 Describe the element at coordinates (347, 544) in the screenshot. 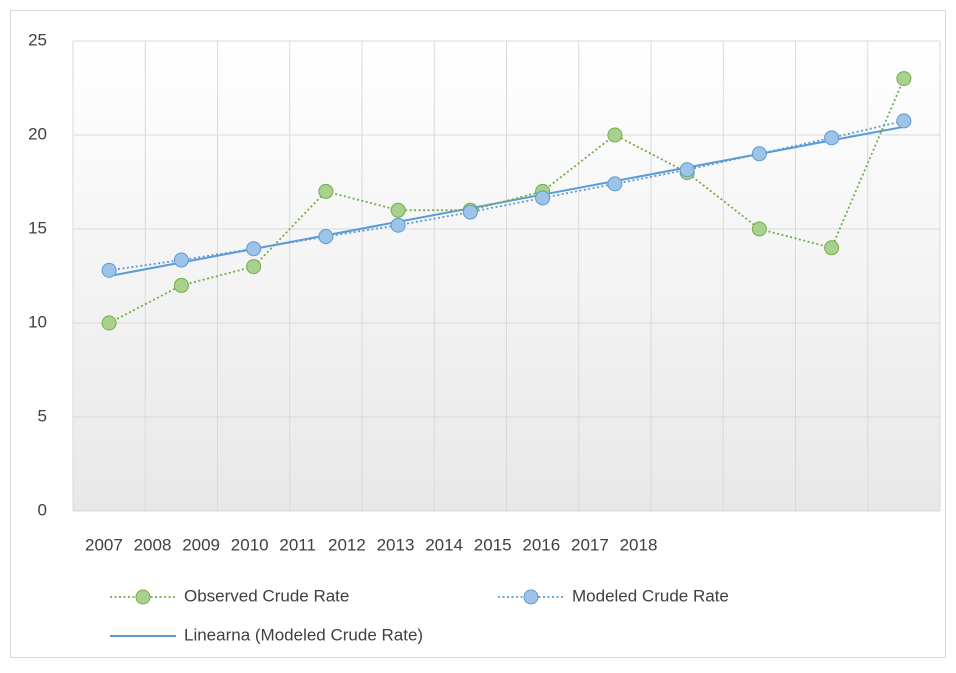

I see `x-tick-label: 2012` at that location.